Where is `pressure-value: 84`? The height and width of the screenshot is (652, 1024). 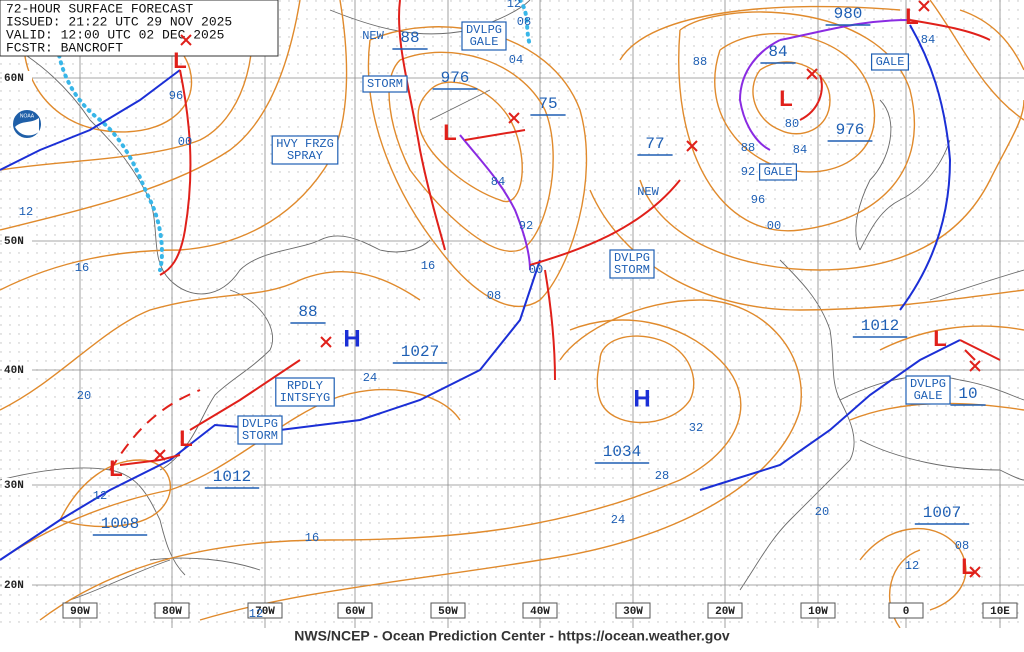 pressure-value: 84 is located at coordinates (777, 52).